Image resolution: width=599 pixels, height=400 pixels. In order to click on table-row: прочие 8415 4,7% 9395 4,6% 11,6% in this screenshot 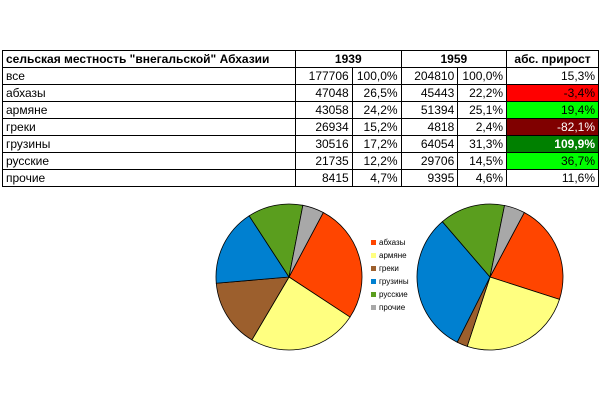, I will do `click(300, 178)`.